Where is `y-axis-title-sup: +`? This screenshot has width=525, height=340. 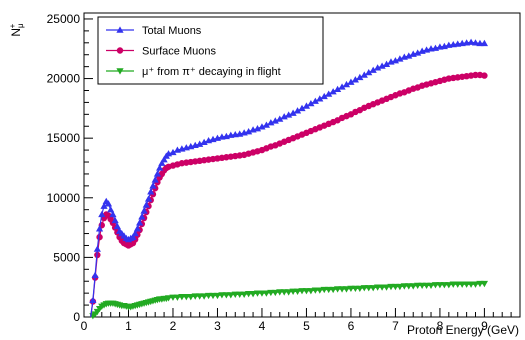 y-axis-title-sup: + is located at coordinates (12, 25).